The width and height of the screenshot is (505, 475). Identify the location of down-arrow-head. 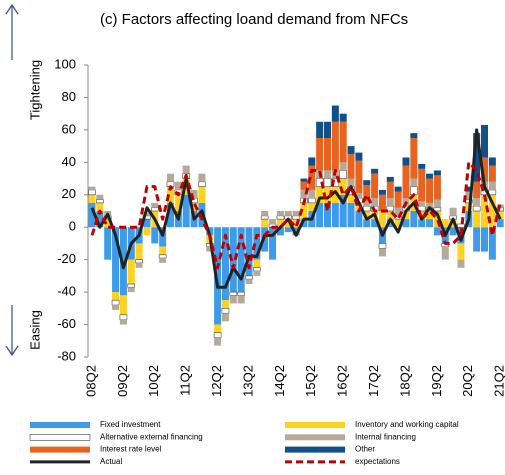
(12, 351).